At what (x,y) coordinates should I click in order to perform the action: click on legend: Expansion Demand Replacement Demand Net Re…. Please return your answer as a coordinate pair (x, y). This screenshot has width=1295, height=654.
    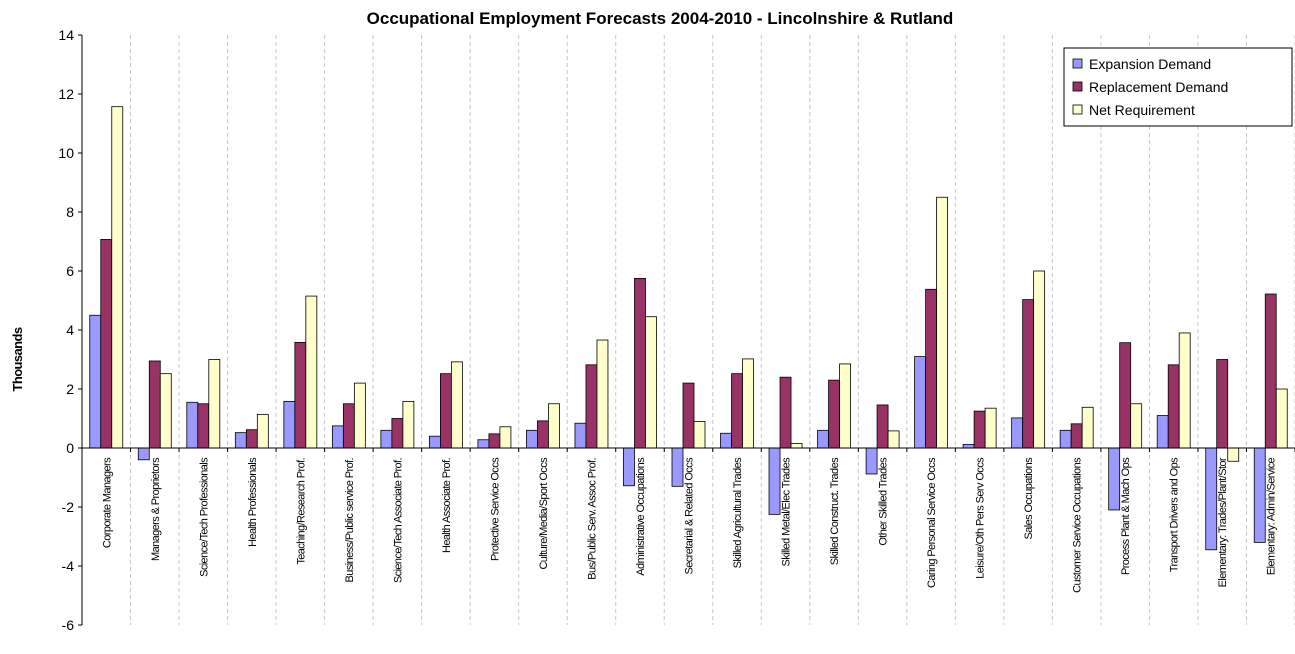
    Looking at the image, I should click on (1178, 87).